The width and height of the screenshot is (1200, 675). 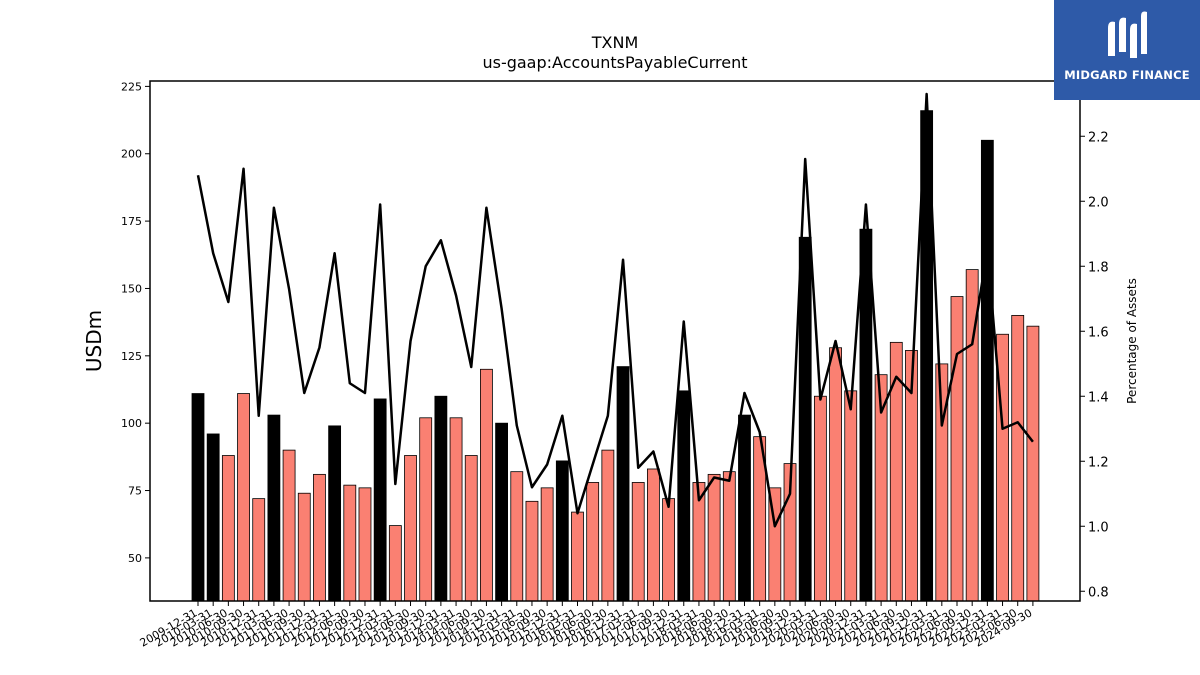 What do you see at coordinates (1098, 527) in the screenshot?
I see `y-right-tick-label: 1.0` at bounding box center [1098, 527].